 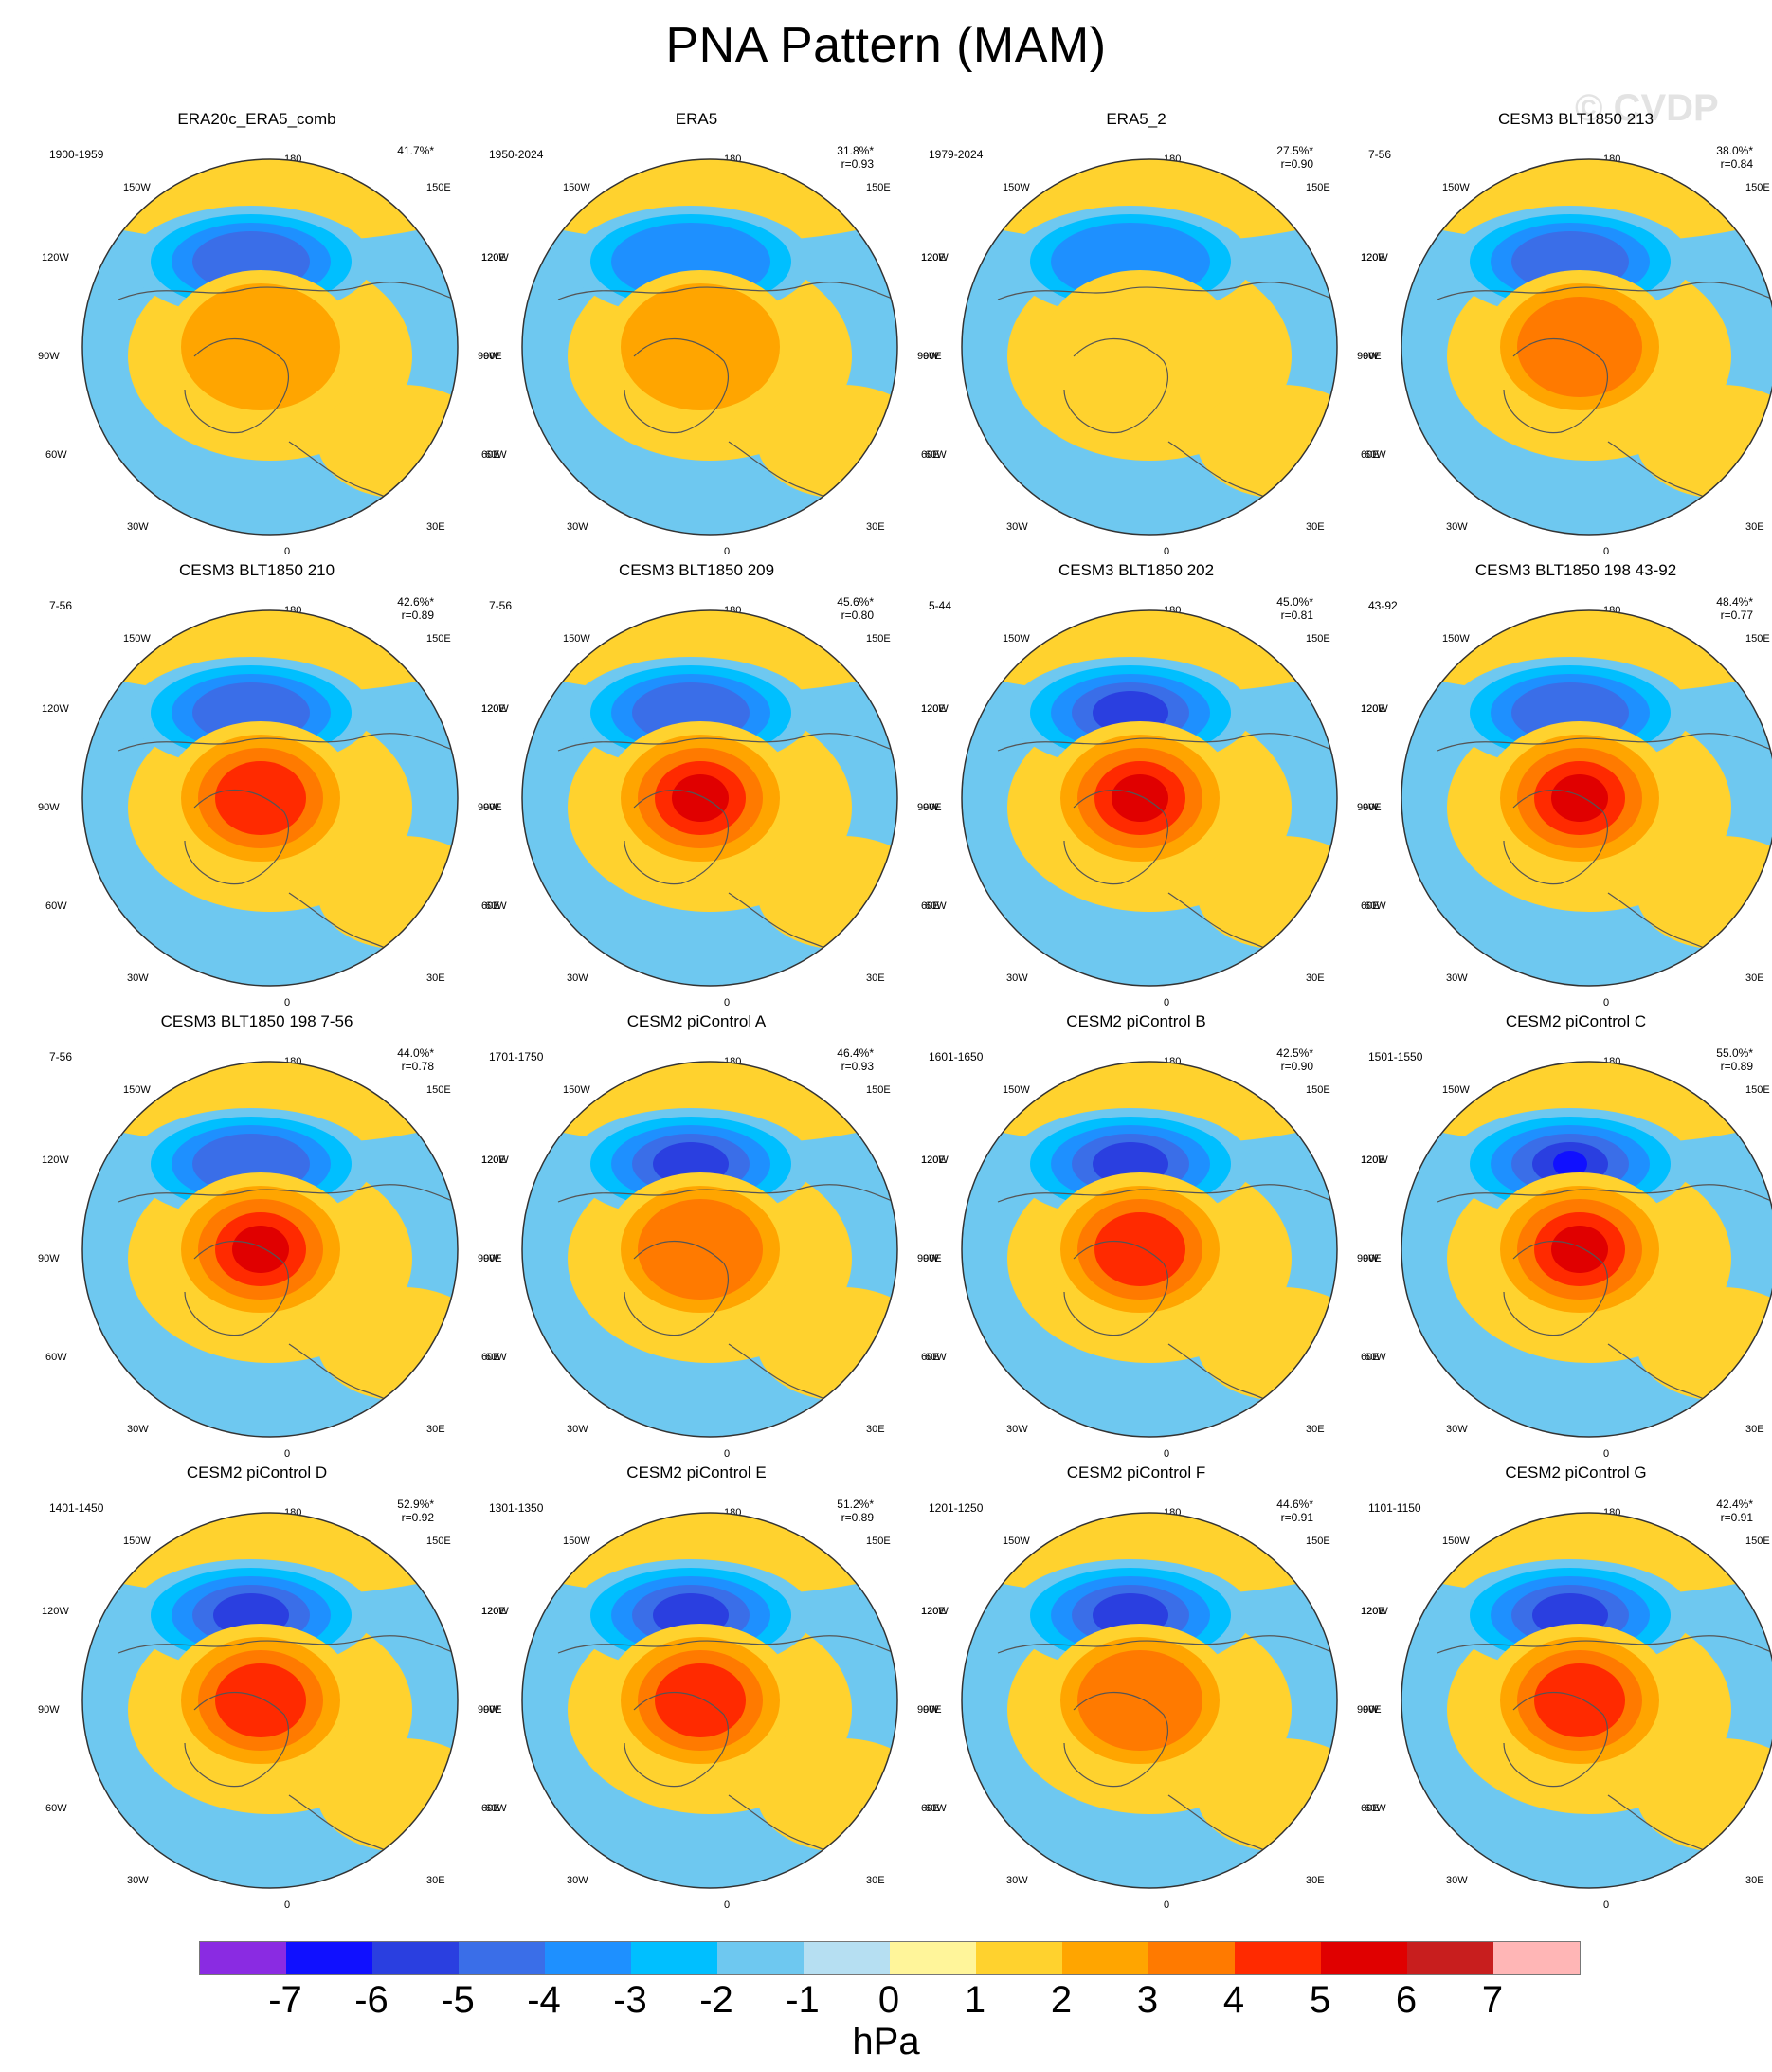 I want to click on panel-years: 1950-2024, so click(x=516, y=155).